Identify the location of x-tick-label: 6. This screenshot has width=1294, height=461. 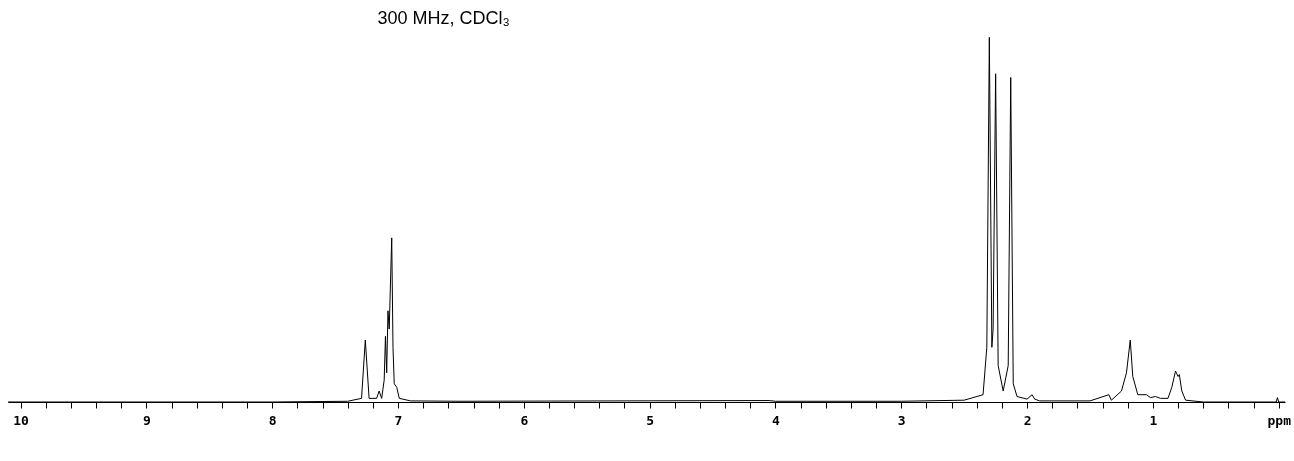
(524, 420).